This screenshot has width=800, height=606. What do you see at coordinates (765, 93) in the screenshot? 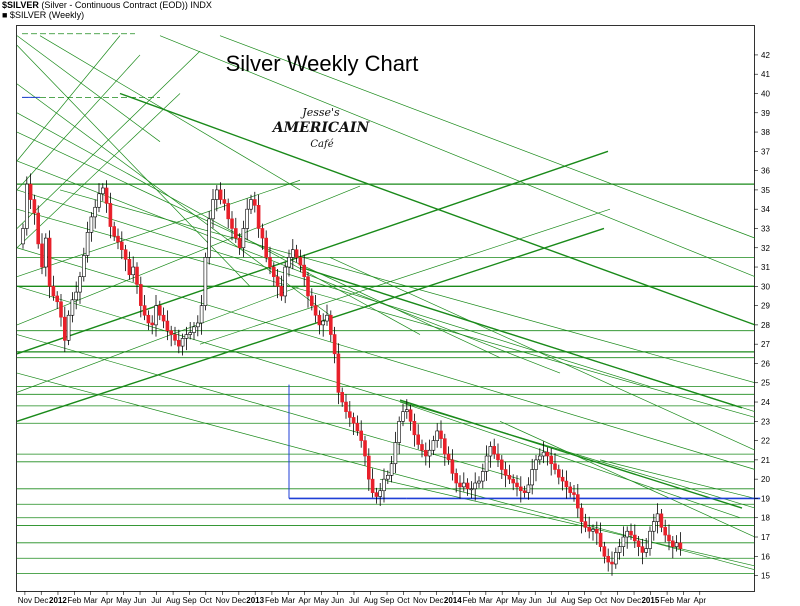
I see `y-tick-label-25: 40` at bounding box center [765, 93].